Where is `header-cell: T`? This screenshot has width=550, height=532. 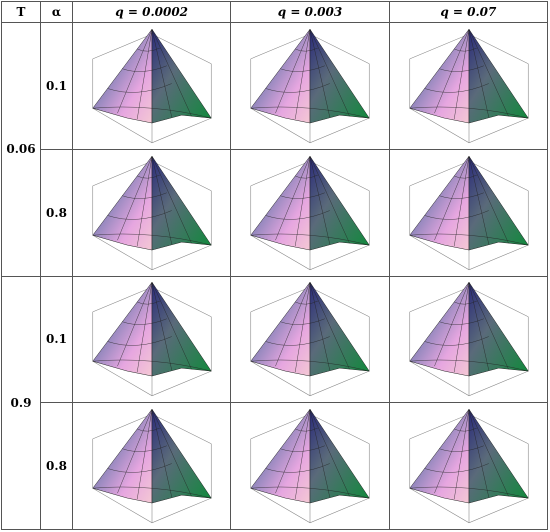
header-cell: T is located at coordinates (21, 12).